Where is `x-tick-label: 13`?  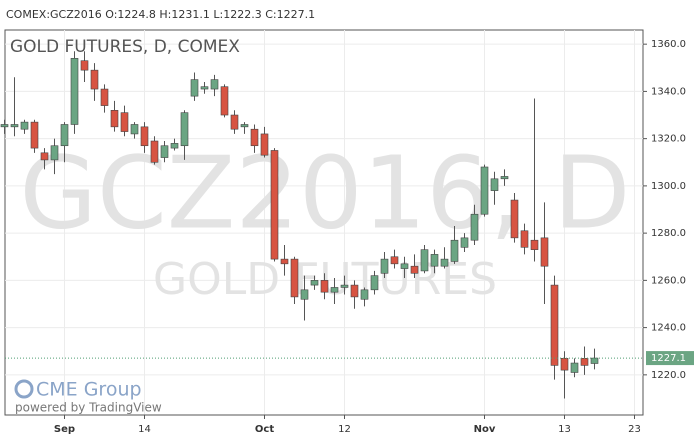 x-tick-label: 13 is located at coordinates (564, 429).